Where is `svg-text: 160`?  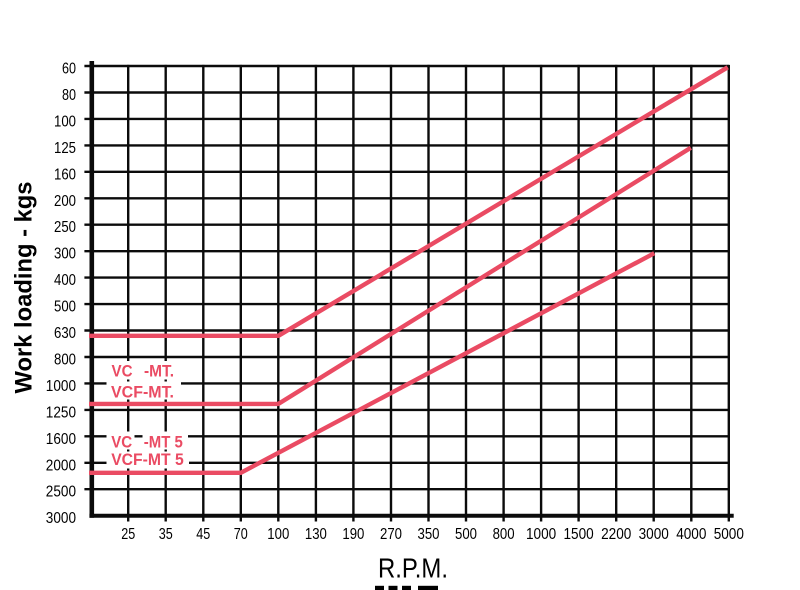
svg-text: 160 is located at coordinates (65, 174).